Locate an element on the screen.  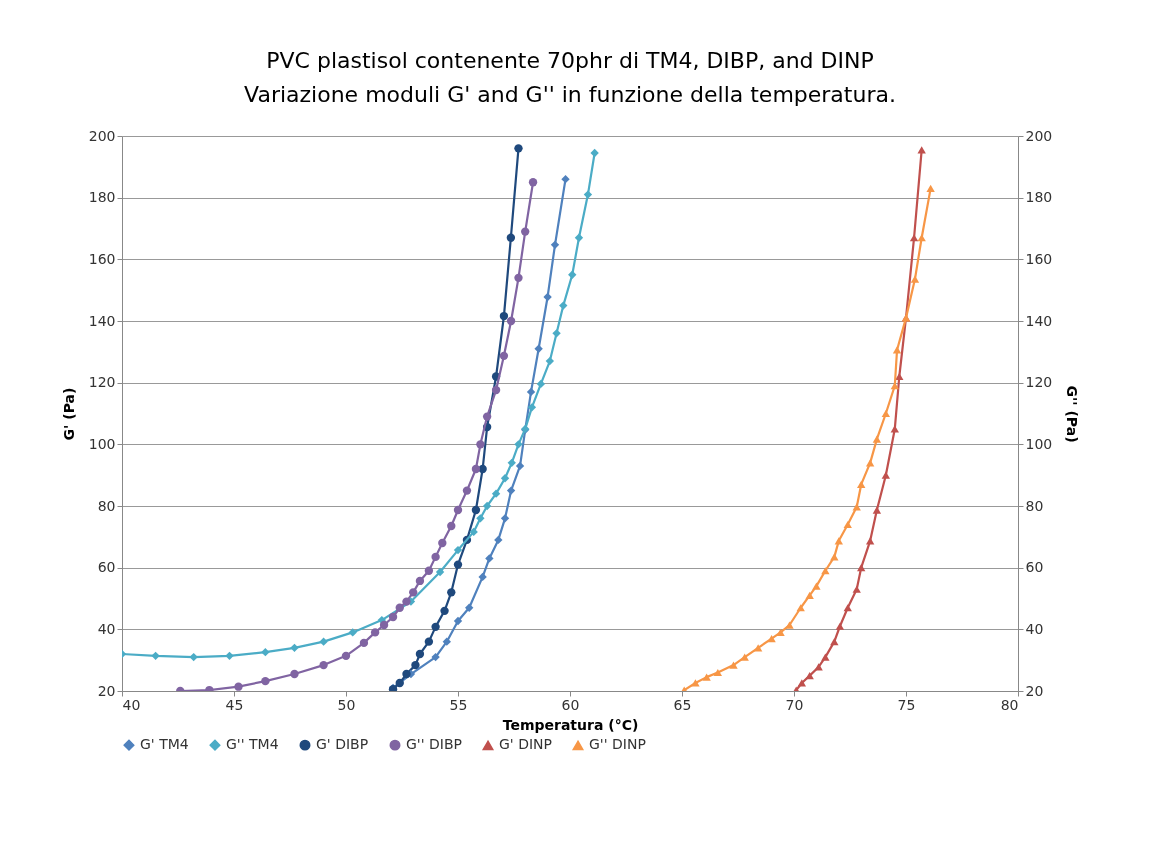
y2-tick-label: 40 is located at coordinates (1034, 628).